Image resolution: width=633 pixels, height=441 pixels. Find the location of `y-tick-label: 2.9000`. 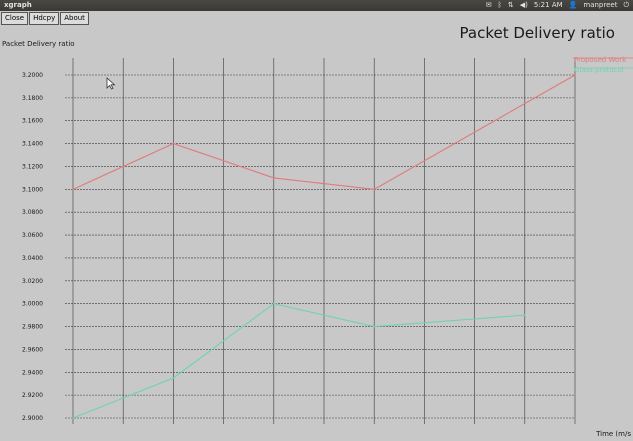

y-tick-label: 2.9000 is located at coordinates (32, 418).